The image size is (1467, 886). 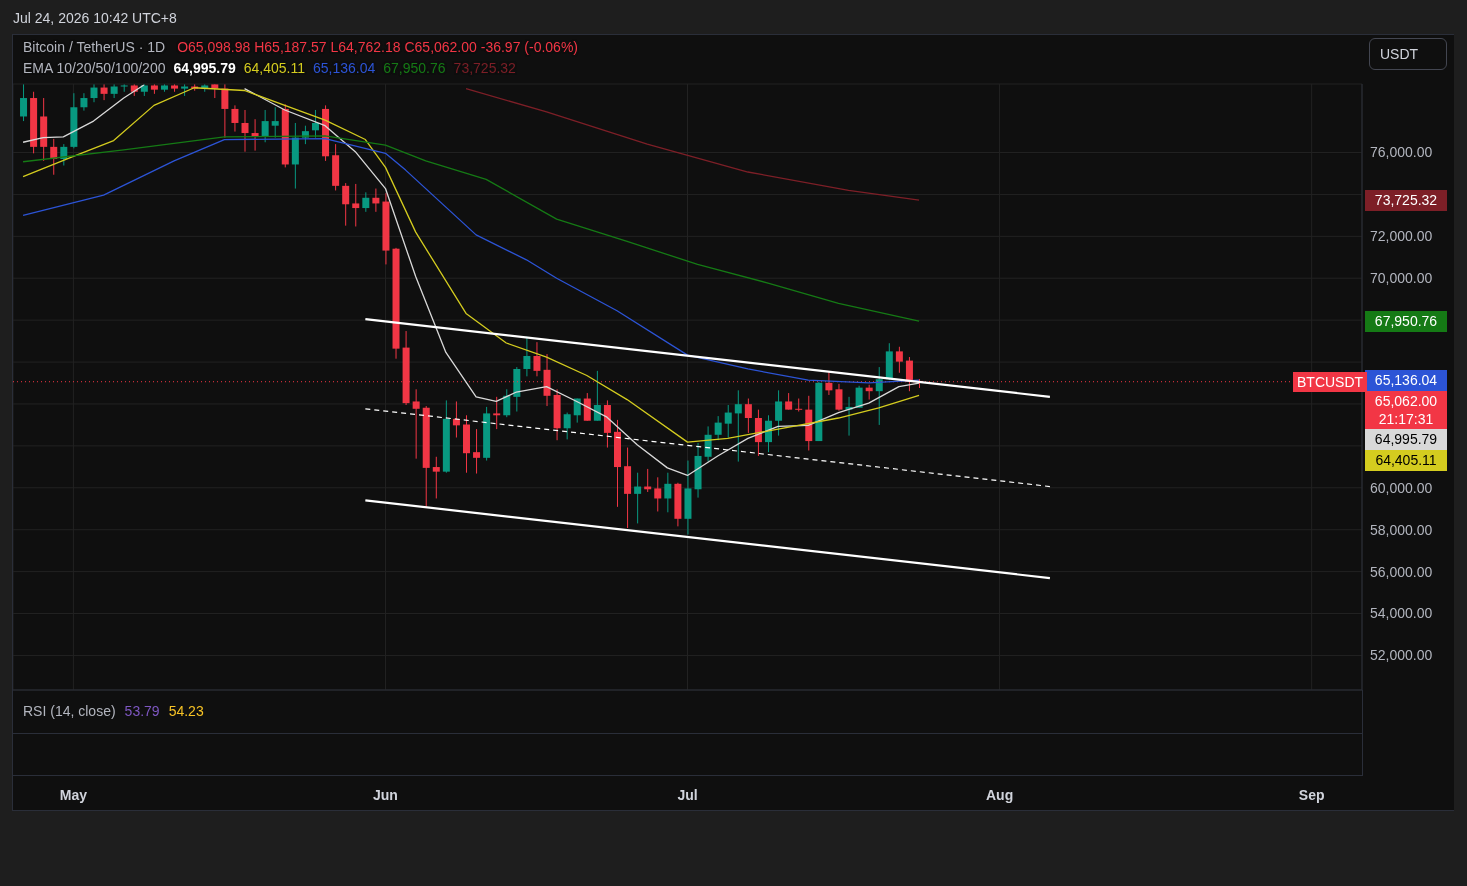 What do you see at coordinates (1408, 54) in the screenshot?
I see `currency-button: USDT` at bounding box center [1408, 54].